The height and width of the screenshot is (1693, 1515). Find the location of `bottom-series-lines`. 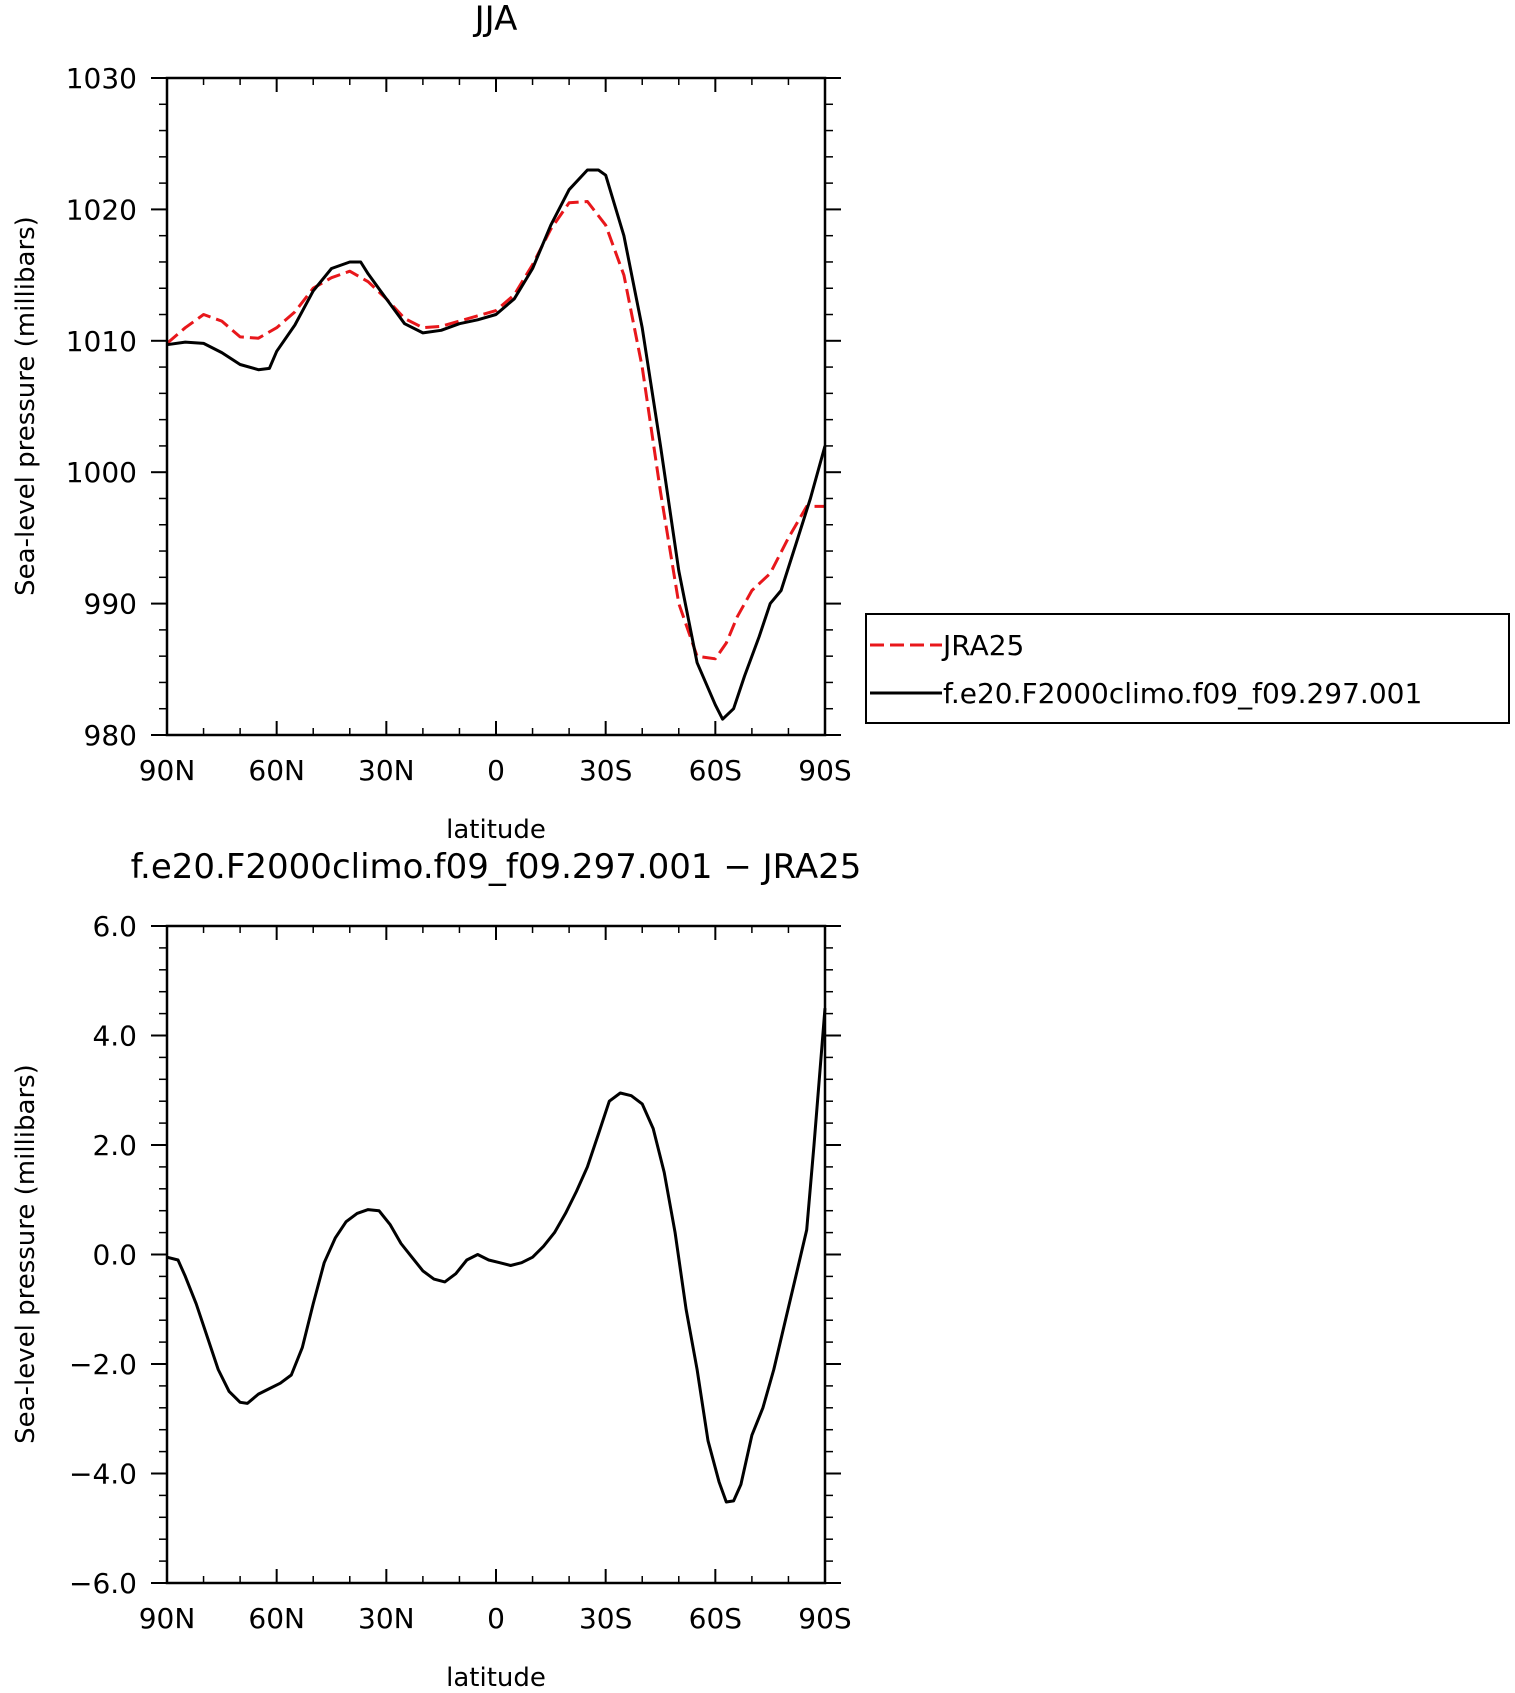

bottom-series-lines is located at coordinates (496, 1255).